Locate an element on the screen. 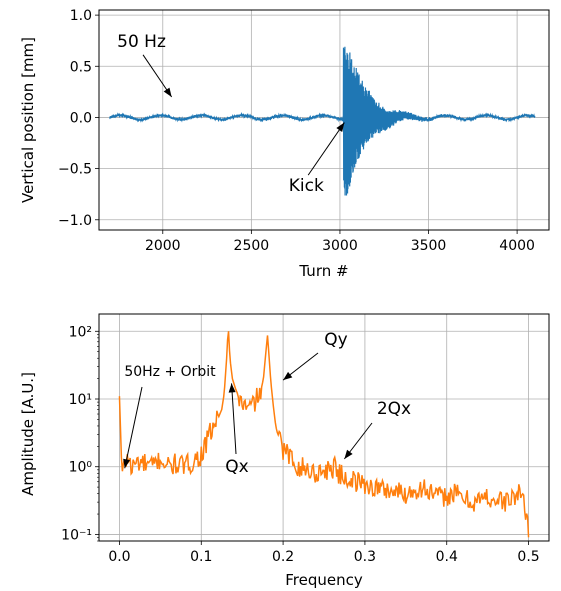  bottom-xtick-label: 0.5 is located at coordinates (528, 557).